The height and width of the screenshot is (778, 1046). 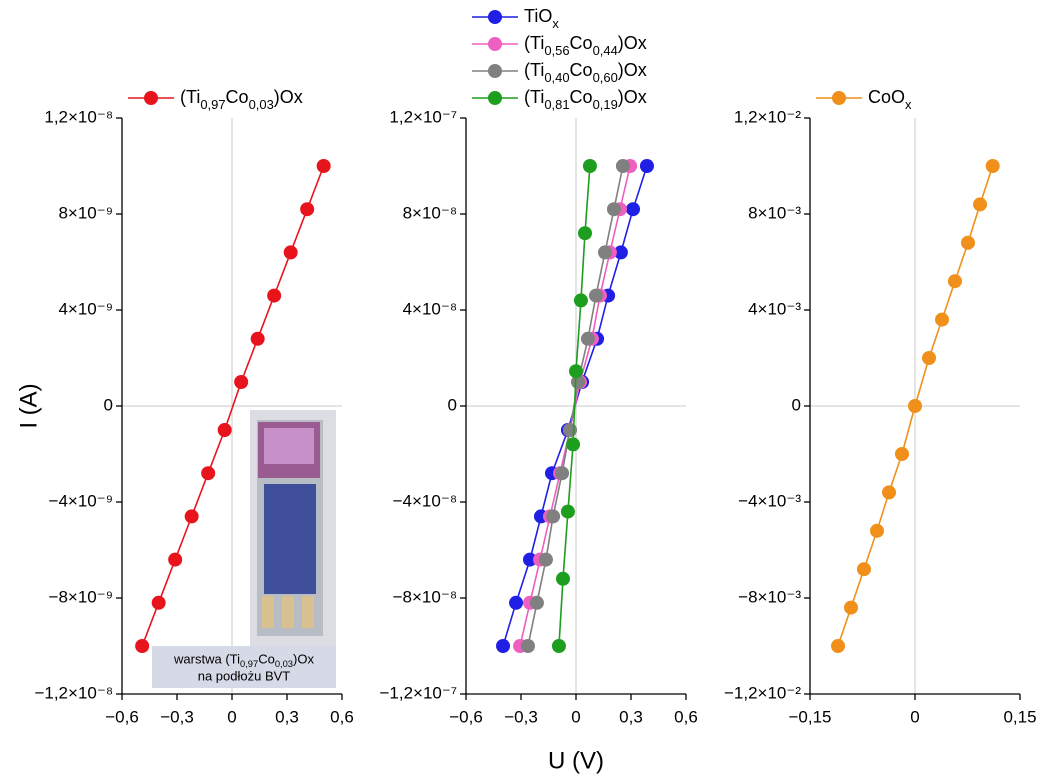 What do you see at coordinates (418, 692) in the screenshot?
I see `y-tick-label: −1,2×10⁻⁷` at bounding box center [418, 692].